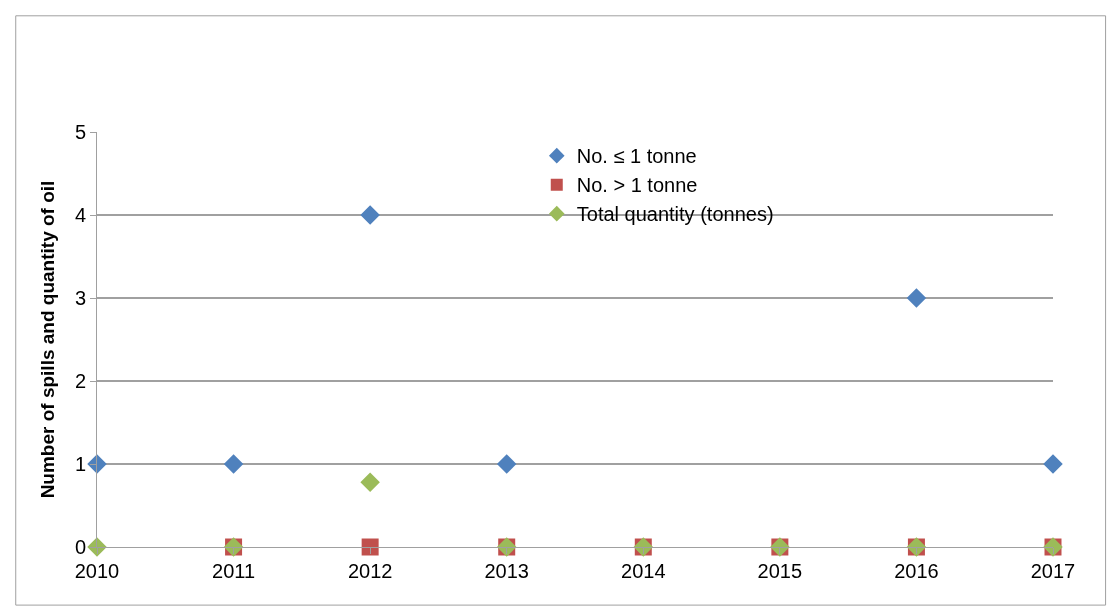 This screenshot has height=612, width=1109. Describe the element at coordinates (47, 339) in the screenshot. I see `y-axis-title: Number of spills and quantity of oil` at that location.